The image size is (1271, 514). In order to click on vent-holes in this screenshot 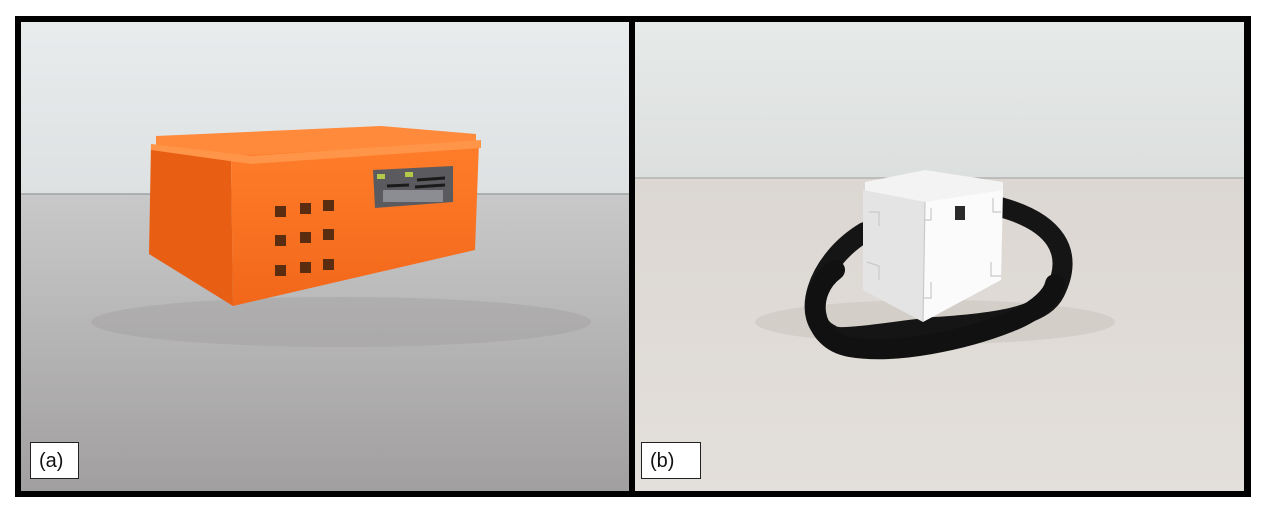, I will do `click(304, 238)`.